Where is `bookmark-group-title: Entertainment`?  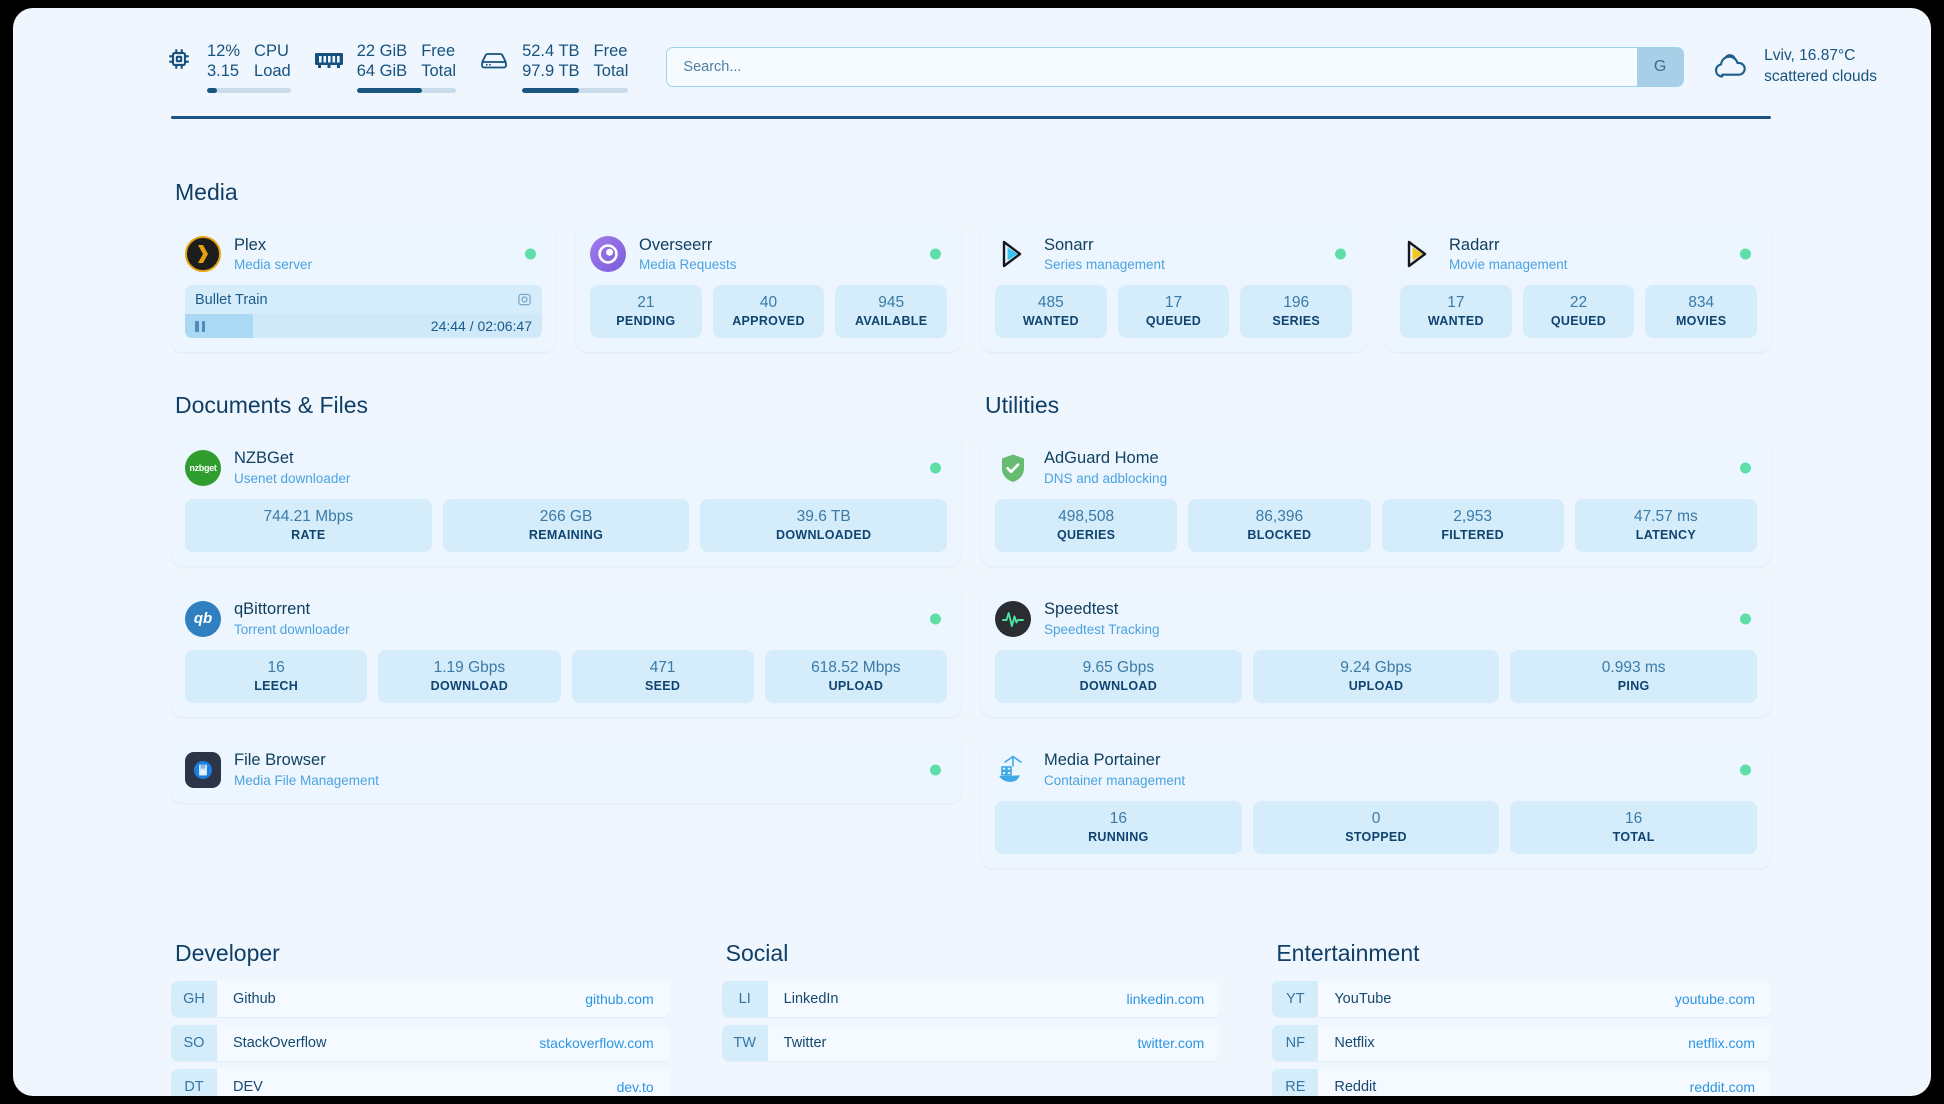 bookmark-group-title: Entertainment is located at coordinates (1348, 952).